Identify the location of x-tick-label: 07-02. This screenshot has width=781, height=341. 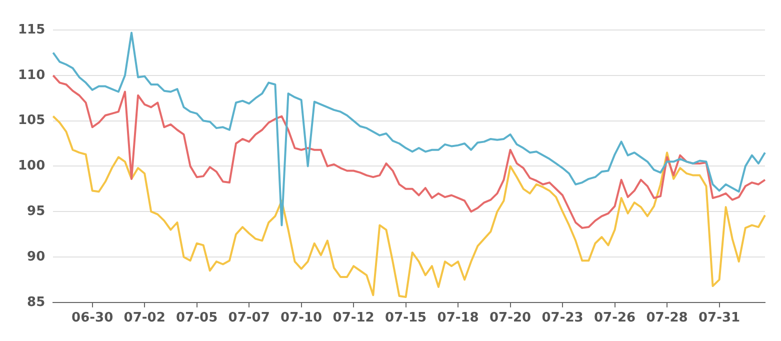
(145, 318).